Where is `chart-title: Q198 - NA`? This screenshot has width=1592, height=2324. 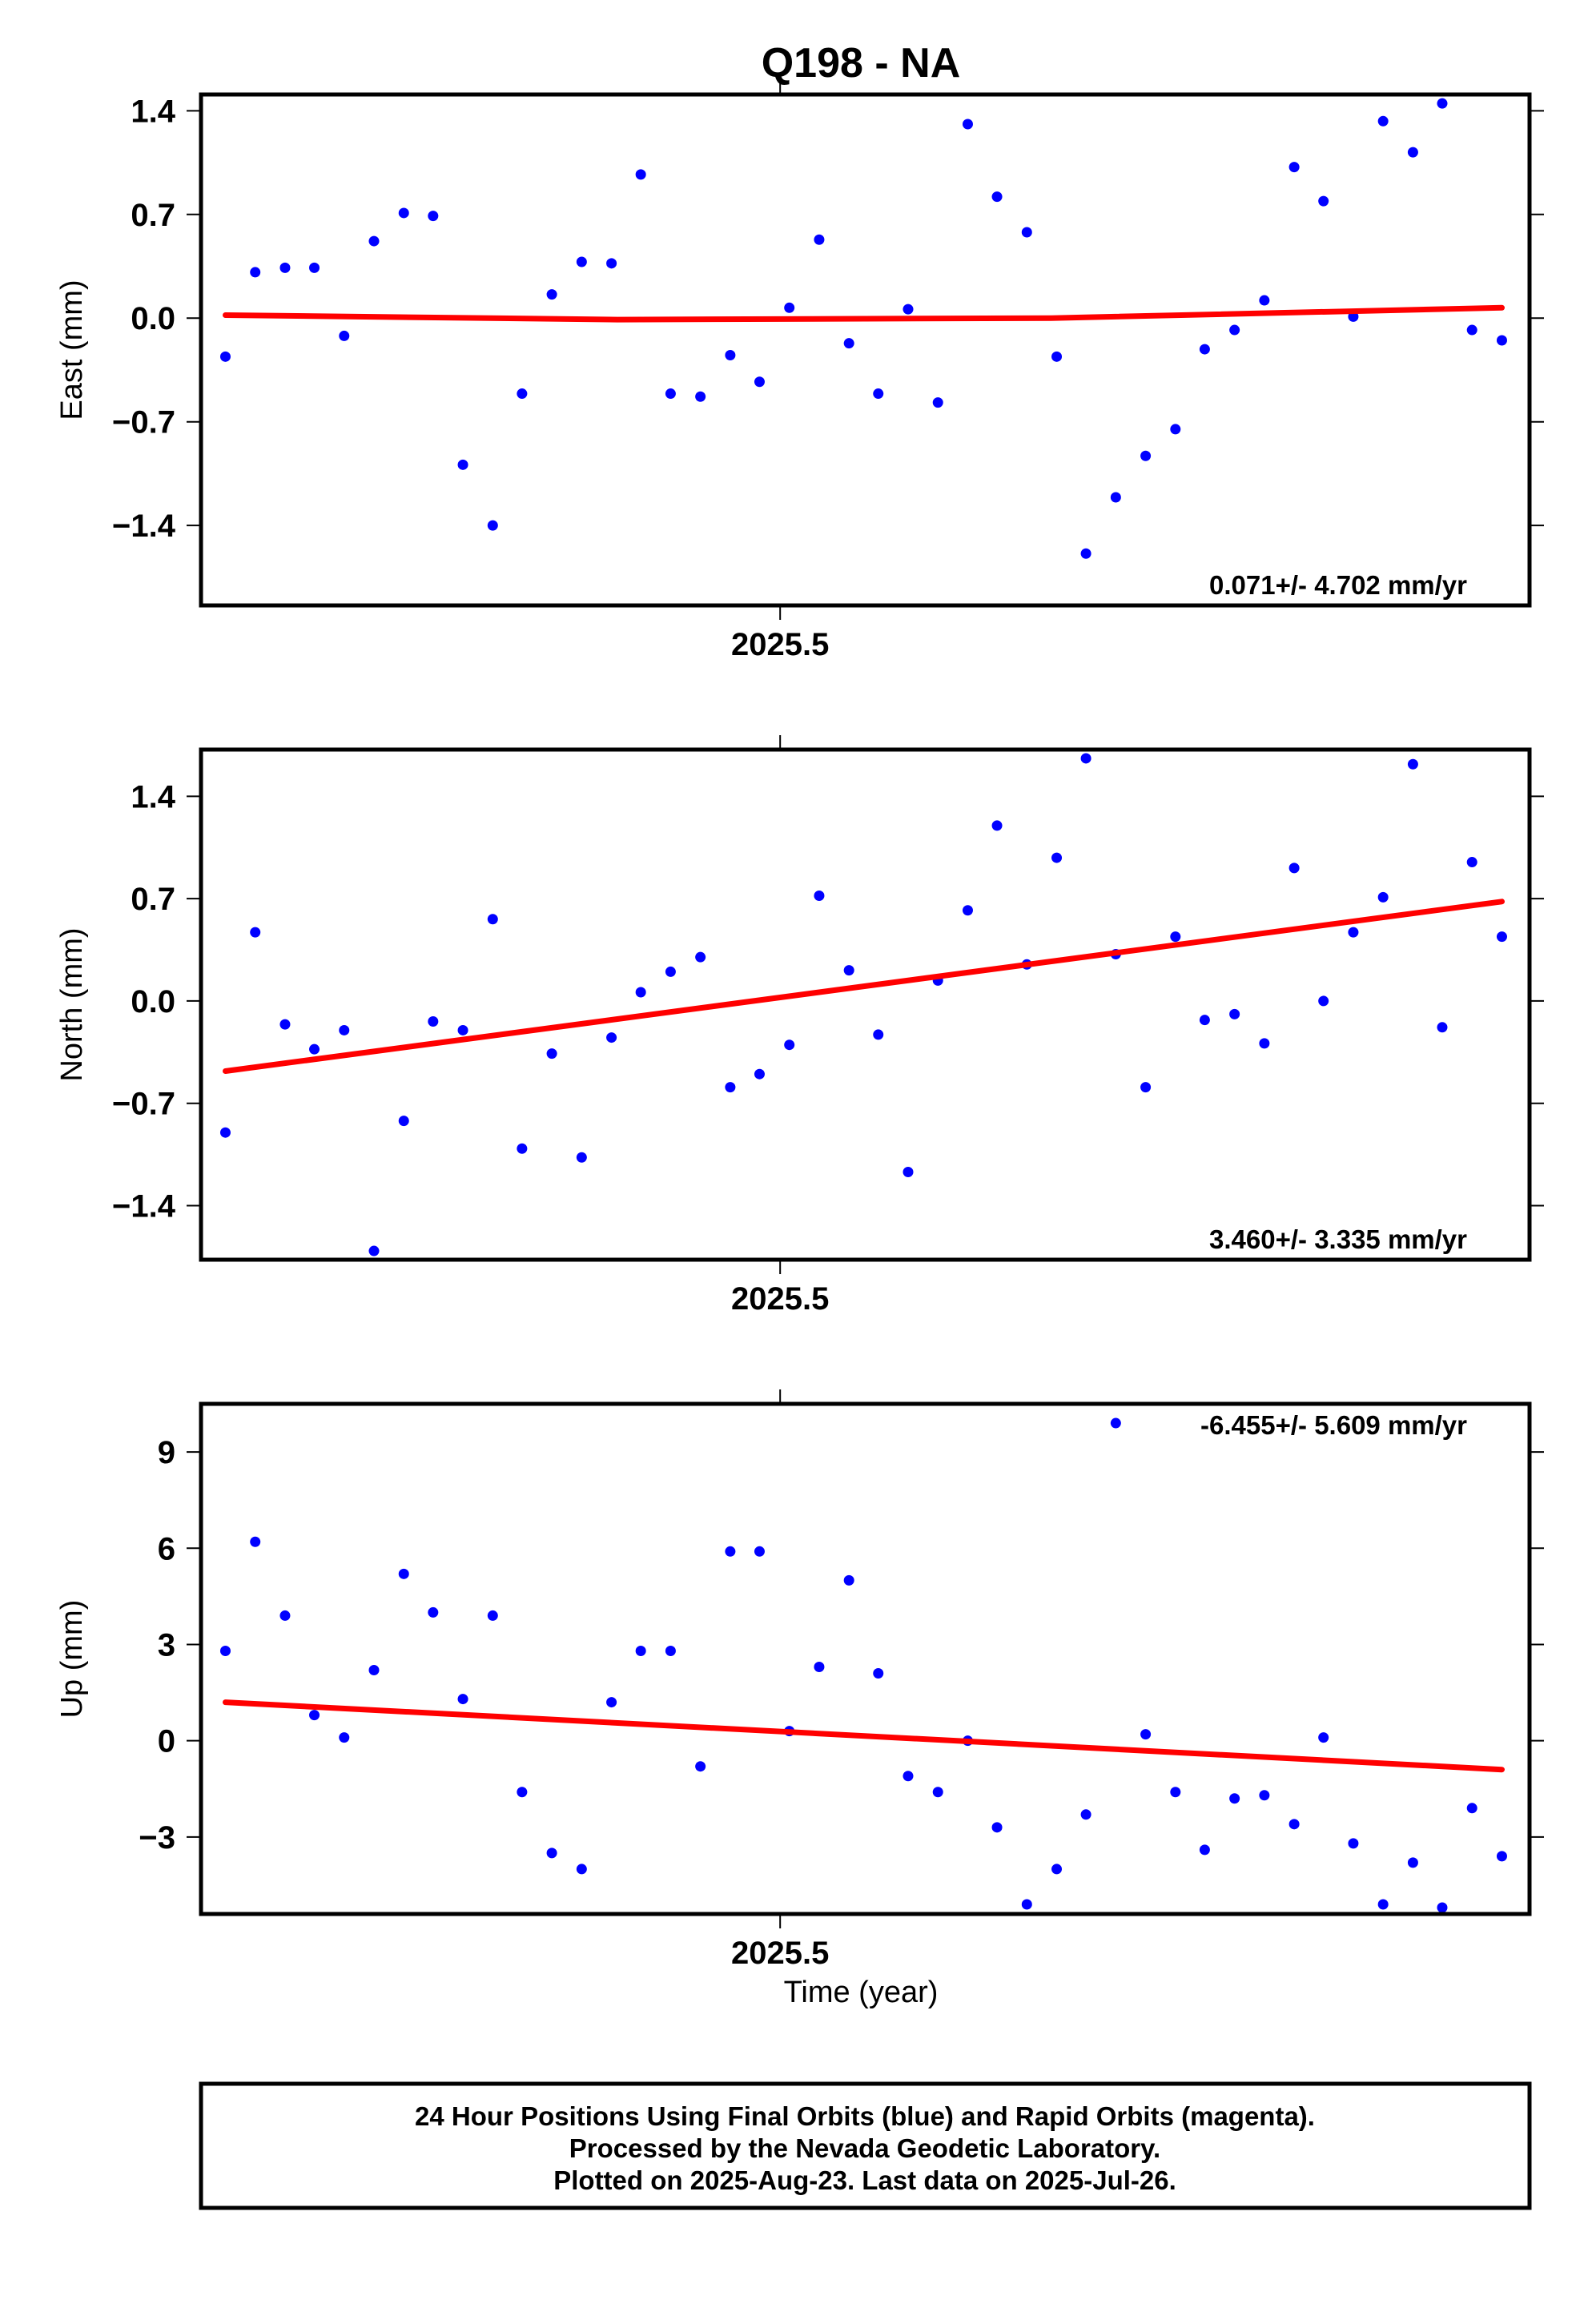
chart-title: Q198 - NA is located at coordinates (861, 63).